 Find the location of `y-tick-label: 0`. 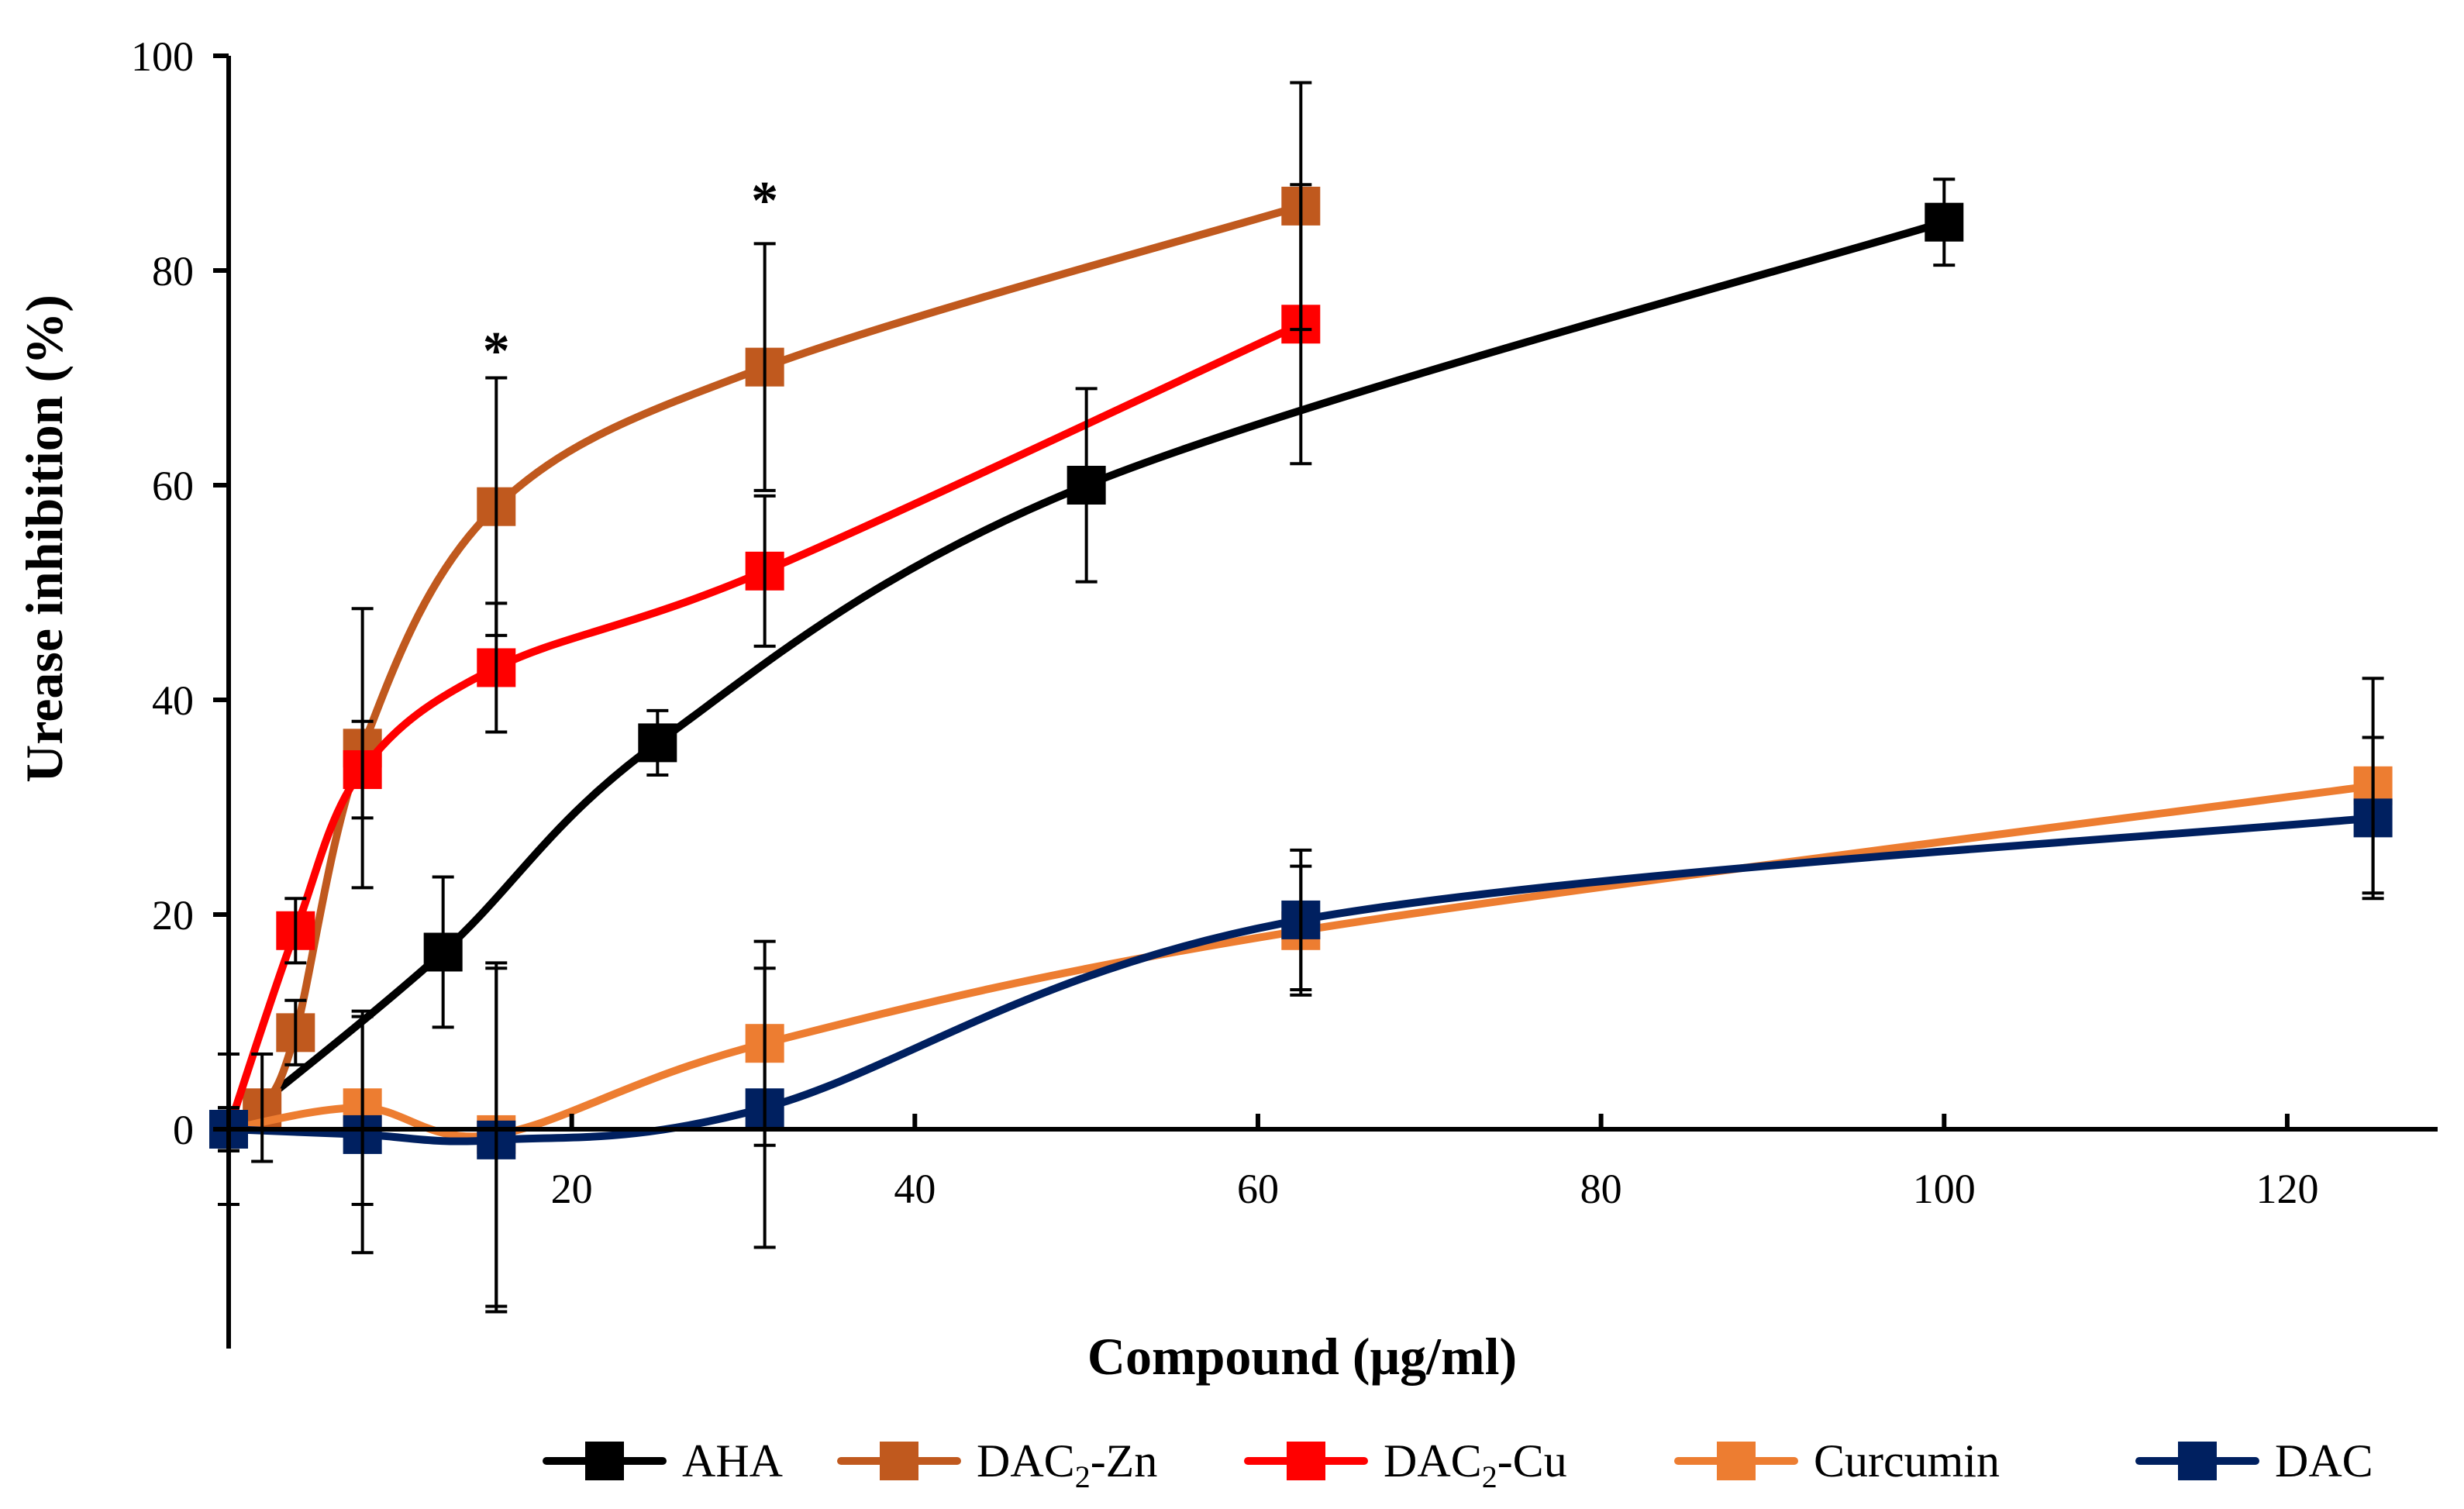

y-tick-label: 0 is located at coordinates (183, 1130).